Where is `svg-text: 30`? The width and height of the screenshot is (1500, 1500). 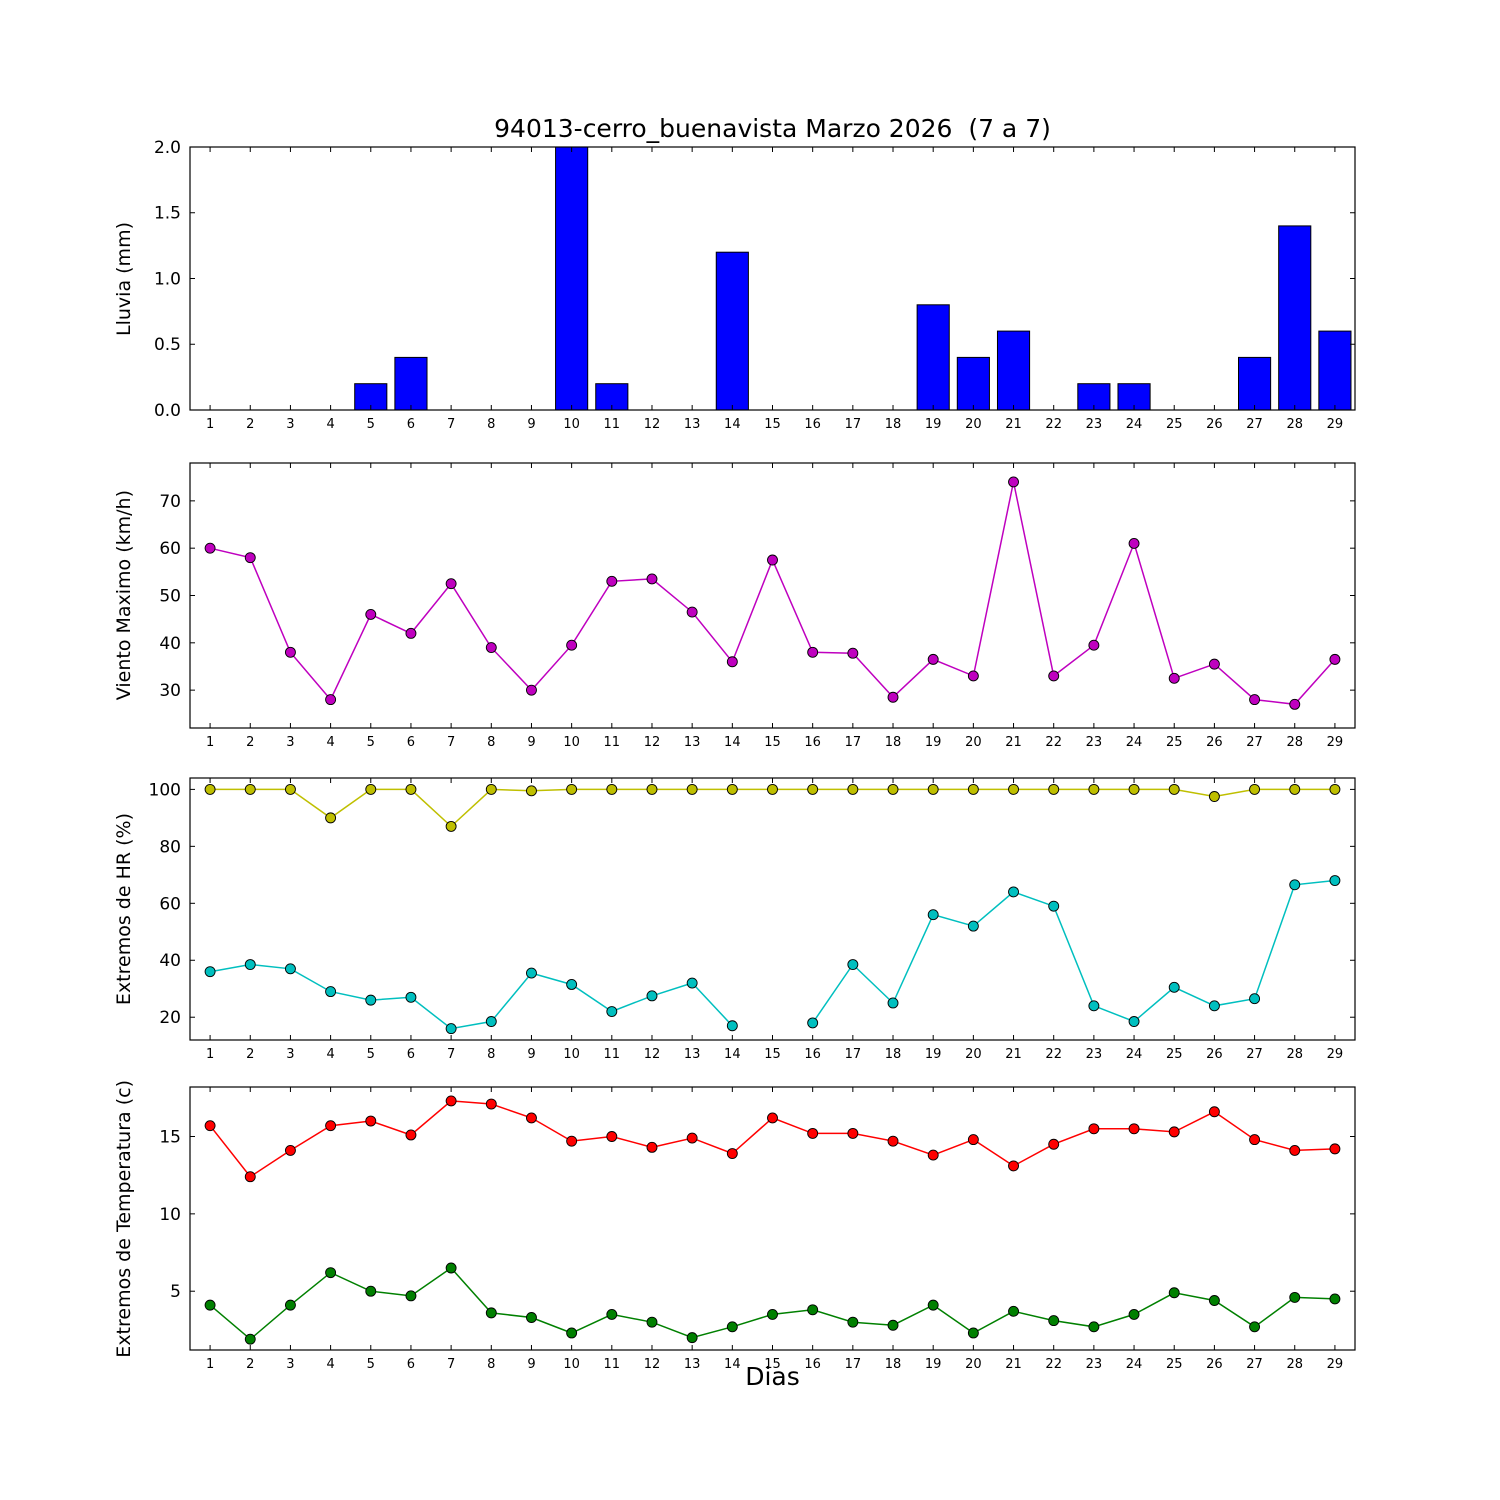 svg-text: 30 is located at coordinates (170, 691).